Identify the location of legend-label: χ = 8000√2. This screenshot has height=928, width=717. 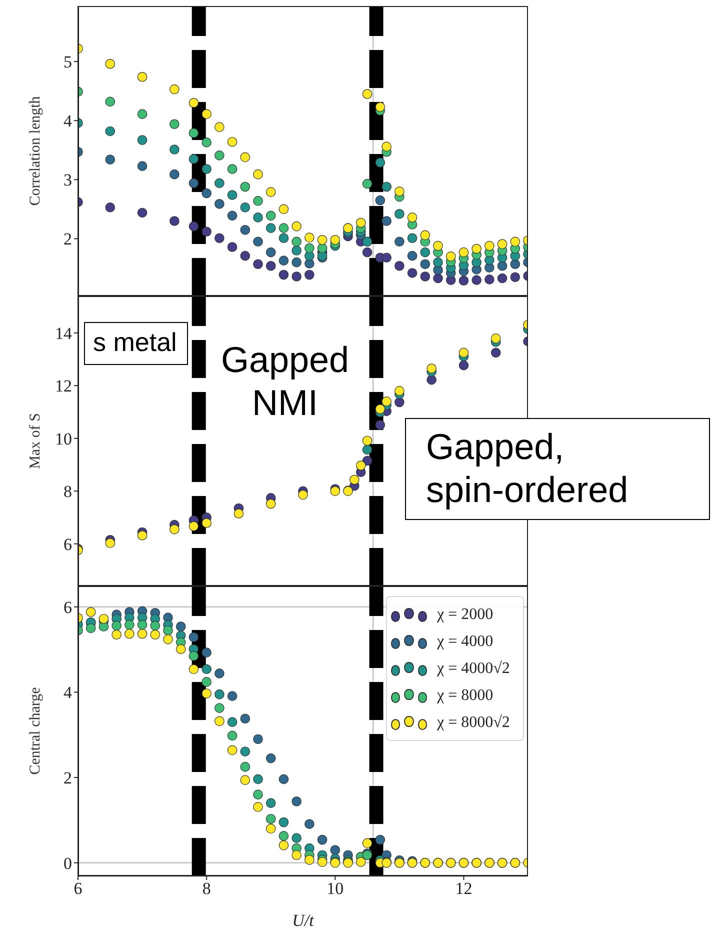
(473, 723).